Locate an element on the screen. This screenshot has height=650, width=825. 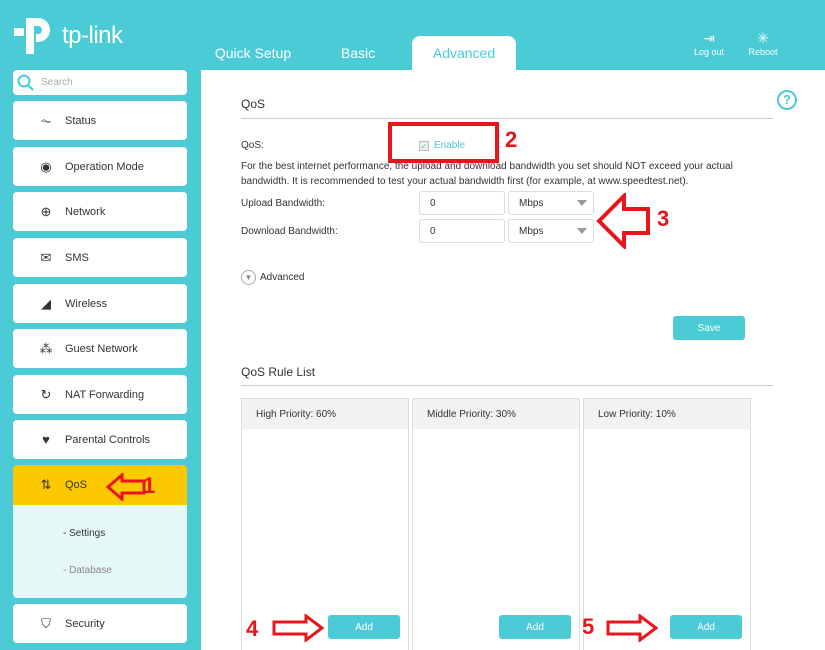
sidebar-item-guest-network: ⁂ Guest Network is located at coordinates (100, 348).